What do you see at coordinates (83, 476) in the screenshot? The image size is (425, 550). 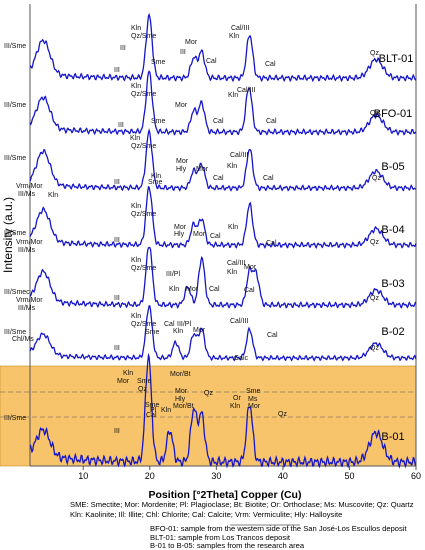 I see `x-tick-label: 10` at bounding box center [83, 476].